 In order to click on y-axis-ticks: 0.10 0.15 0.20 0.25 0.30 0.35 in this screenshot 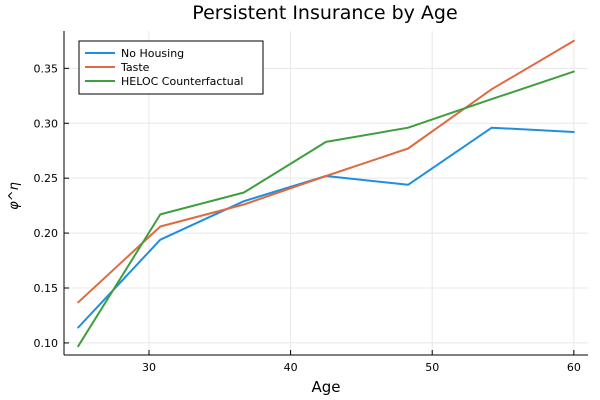, I will do `click(51, 206)`.